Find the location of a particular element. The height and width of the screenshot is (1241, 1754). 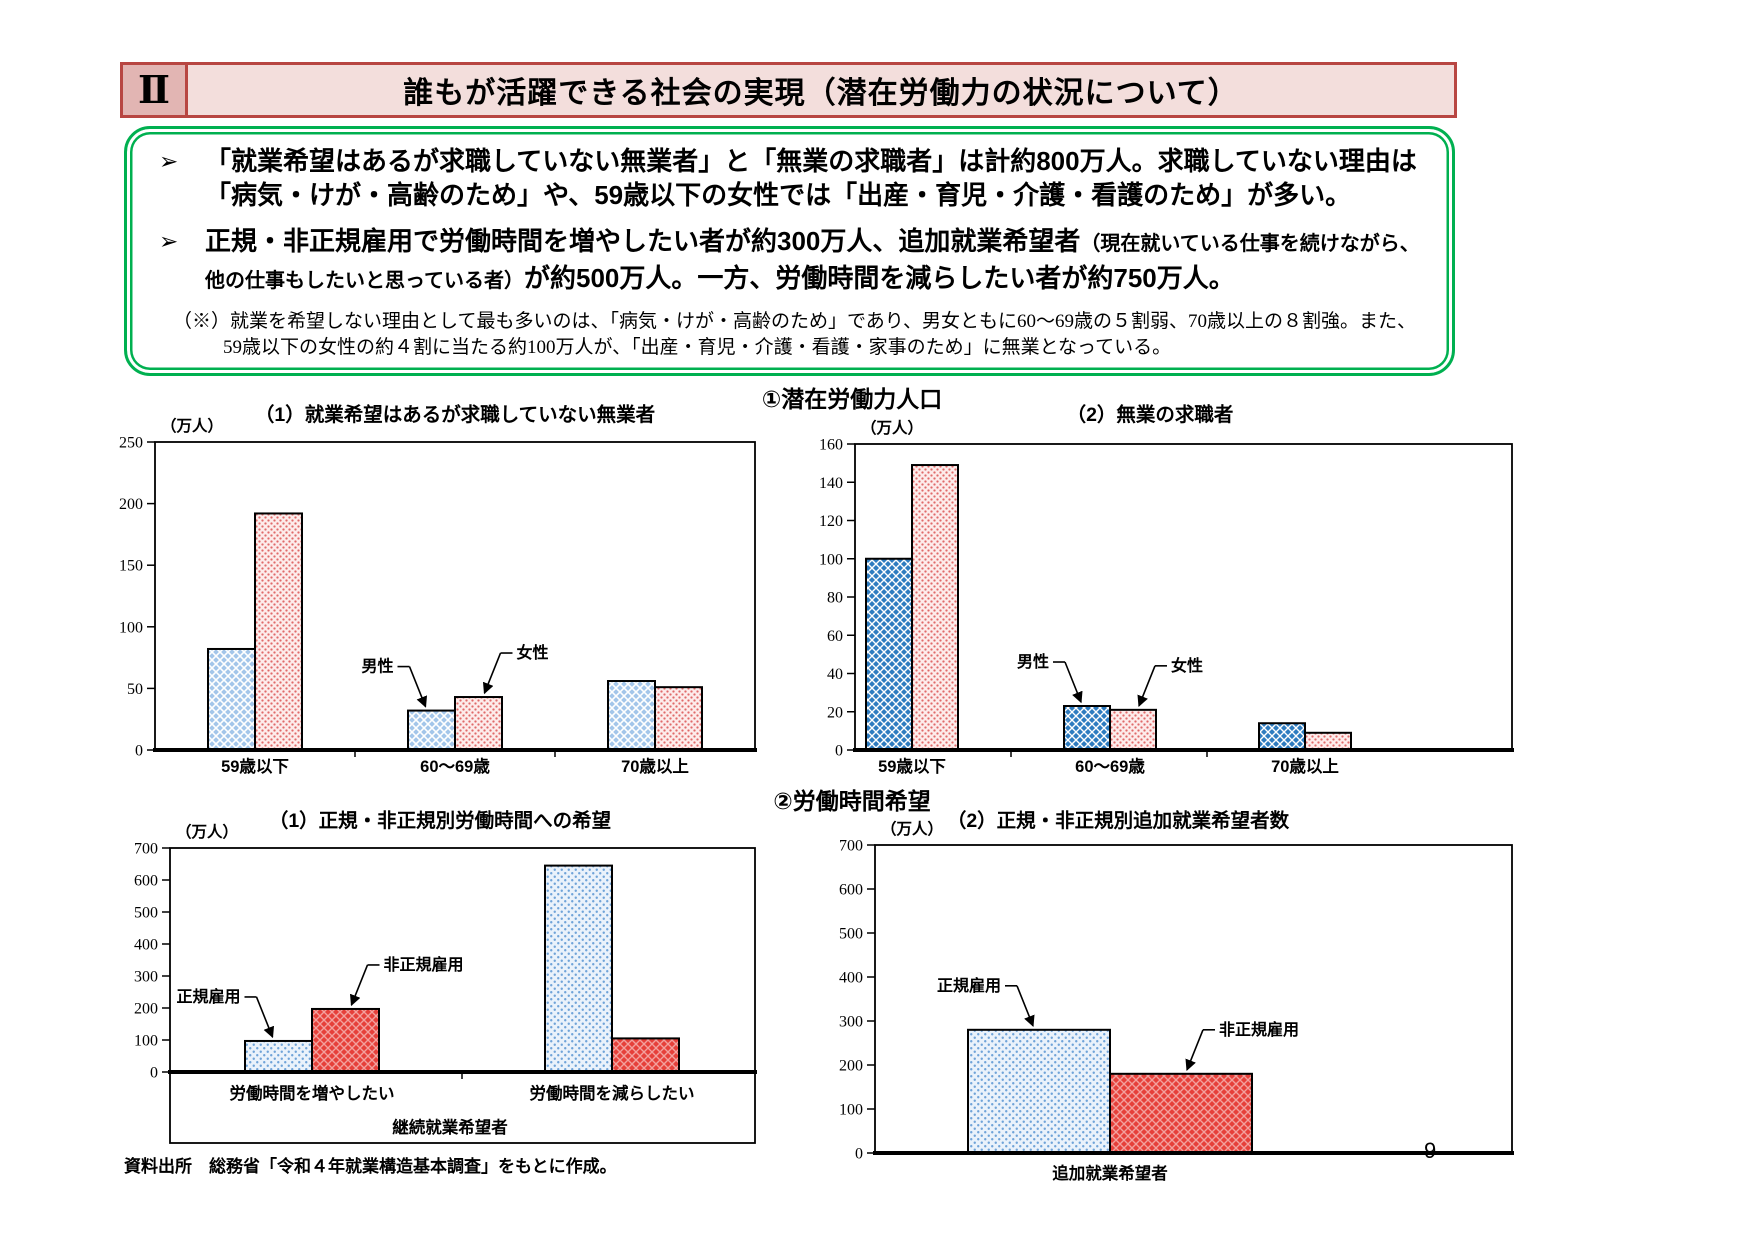

section-number-badge: Ⅱ is located at coordinates (155, 90).